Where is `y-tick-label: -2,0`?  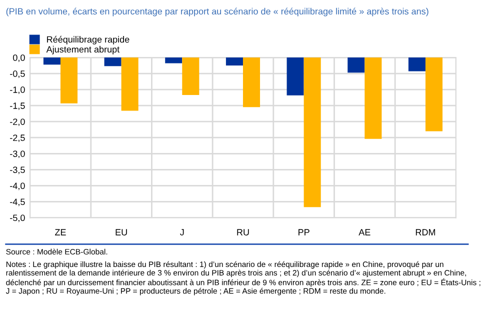 y-tick-label: -2,0 is located at coordinates (17, 122).